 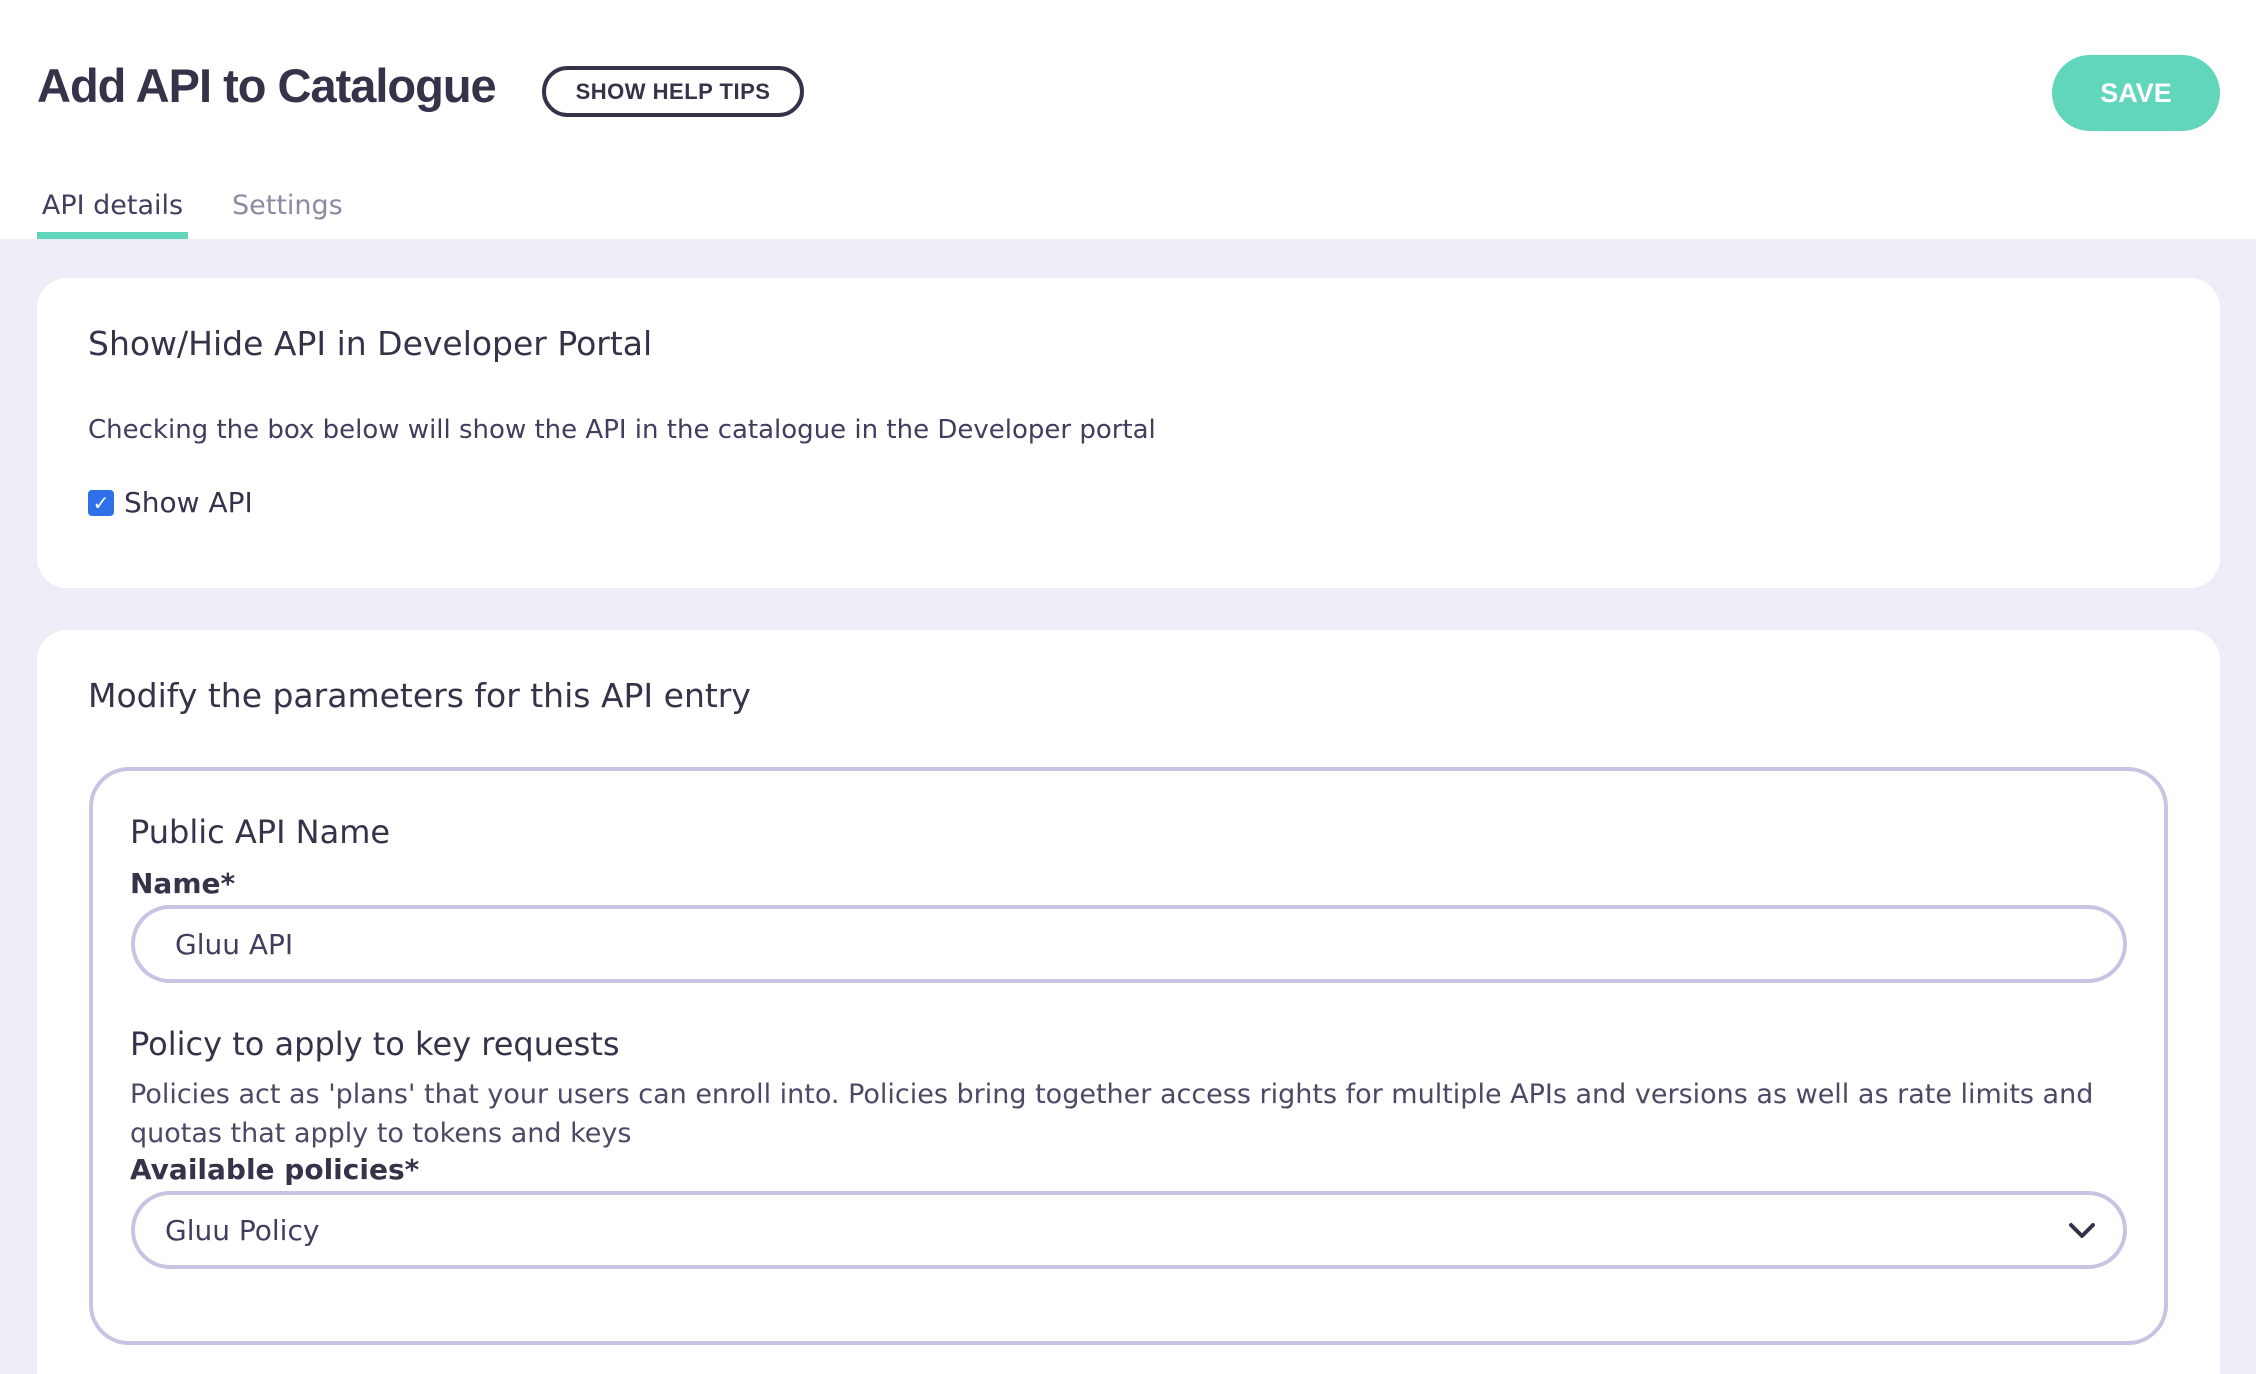 What do you see at coordinates (370, 343) in the screenshot?
I see `visibility-heading: Show/Hide API in Developer Portal` at bounding box center [370, 343].